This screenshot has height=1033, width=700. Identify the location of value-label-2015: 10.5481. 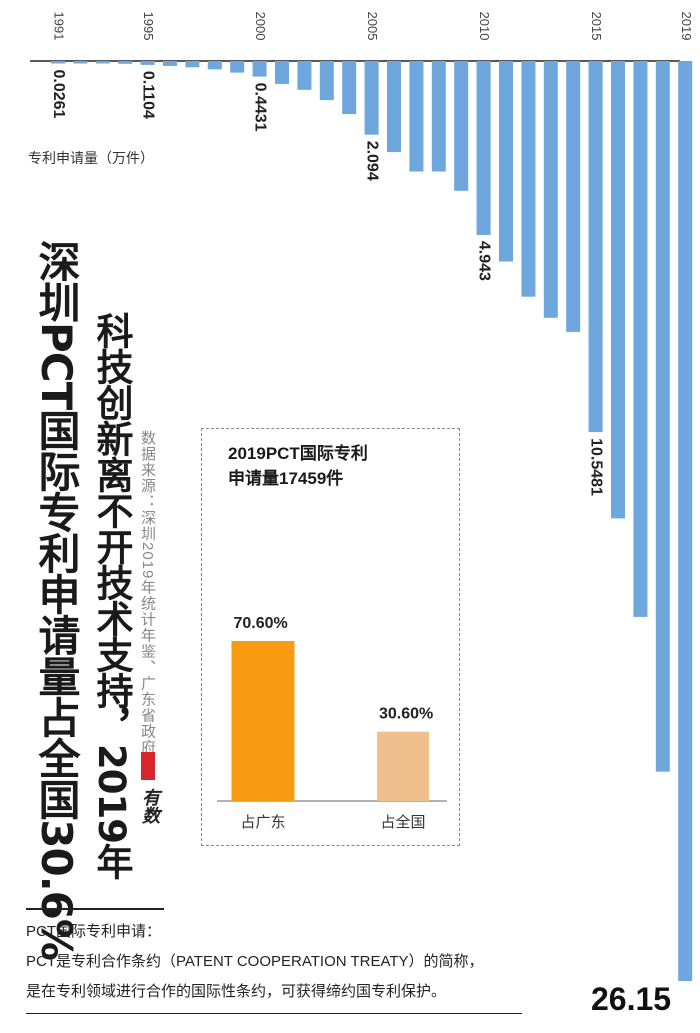
(595, 467).